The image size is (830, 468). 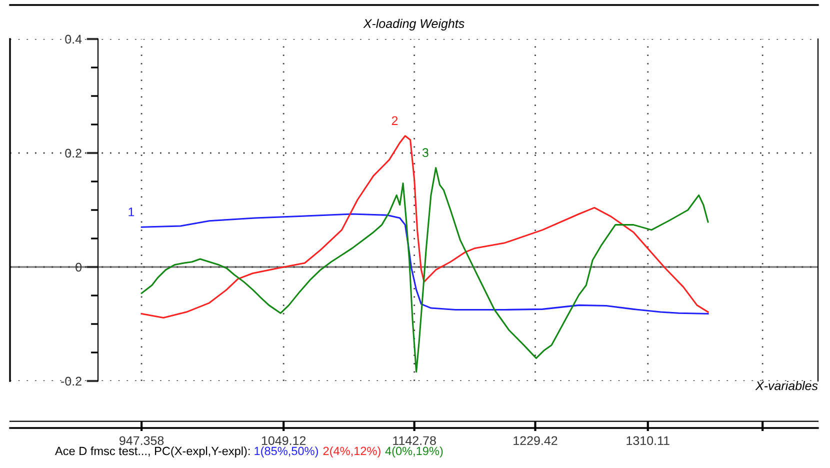 I want to click on x-tick-label: 1049.12, so click(x=284, y=441).